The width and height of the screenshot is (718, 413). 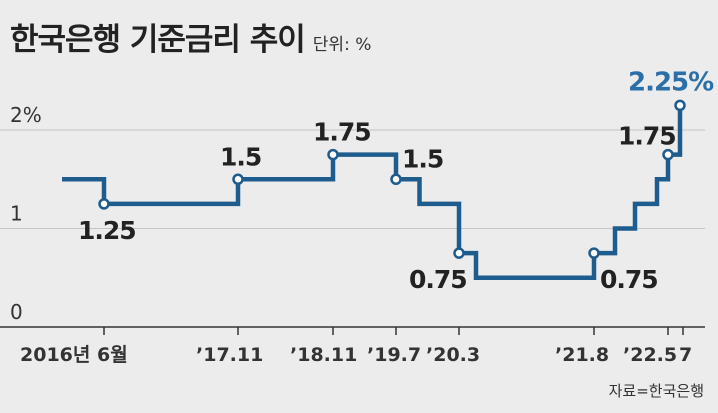 I want to click on data-label: 2.25%, so click(x=671, y=82).